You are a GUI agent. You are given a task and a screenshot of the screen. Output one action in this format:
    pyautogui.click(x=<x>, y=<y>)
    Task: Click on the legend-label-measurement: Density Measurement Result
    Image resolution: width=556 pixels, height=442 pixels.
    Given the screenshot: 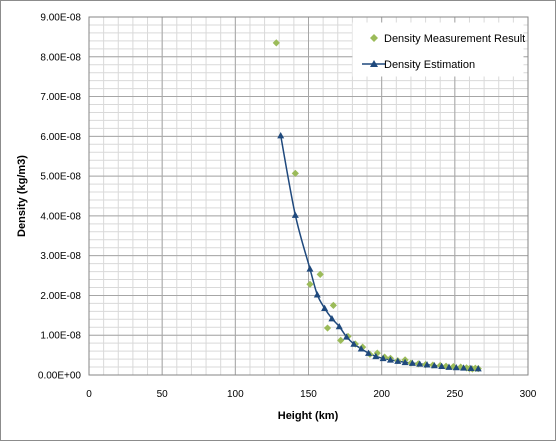 What is the action you would take?
    pyautogui.click(x=454, y=39)
    